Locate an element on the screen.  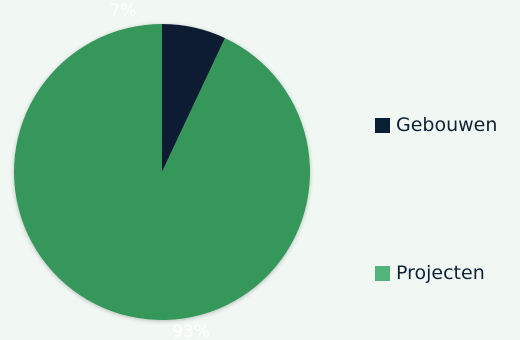
legend-swatch-projecten is located at coordinates (382, 273).